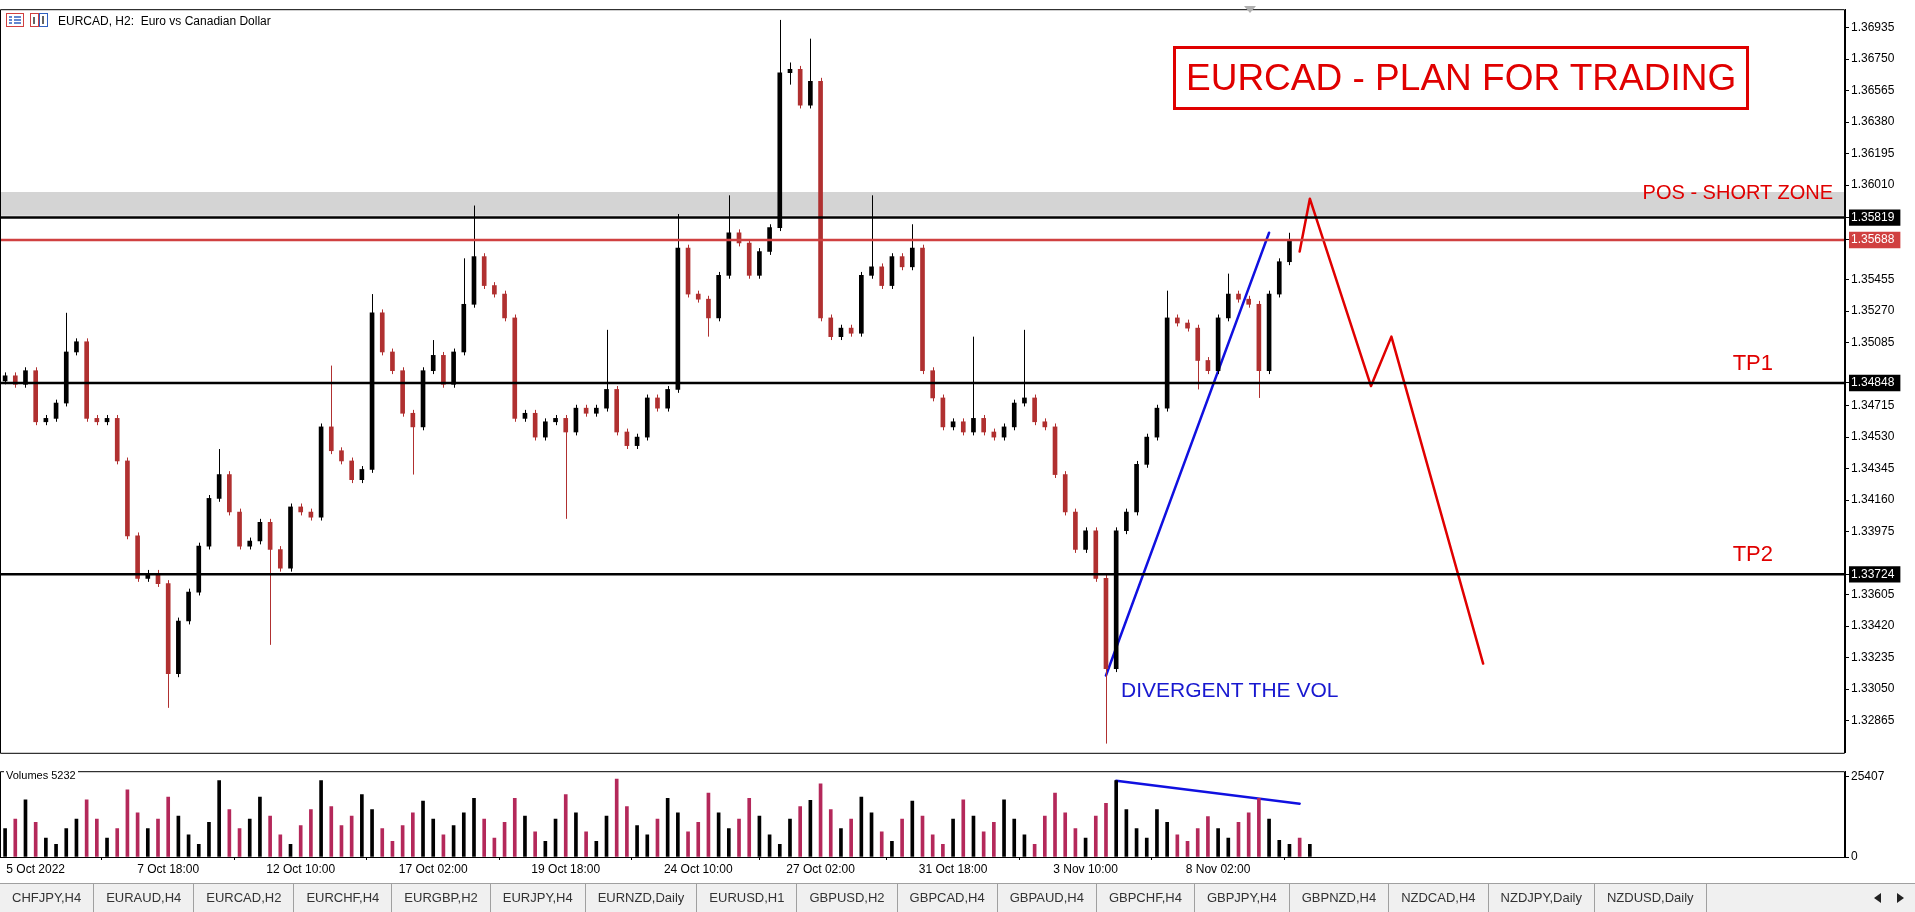 This screenshot has width=1915, height=912. Describe the element at coordinates (1145, 898) in the screenshot. I see `text: GBPCHF,H4` at that location.